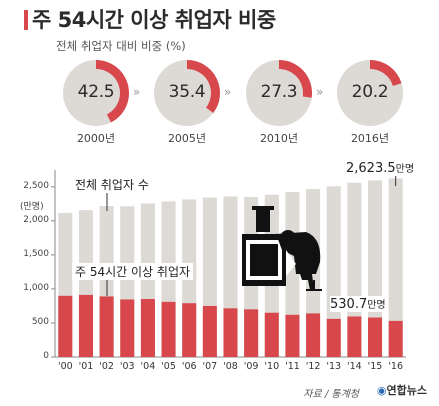 The image size is (439, 406). Describe the element at coordinates (233, 93) in the screenshot. I see `share-donuts` at that location.